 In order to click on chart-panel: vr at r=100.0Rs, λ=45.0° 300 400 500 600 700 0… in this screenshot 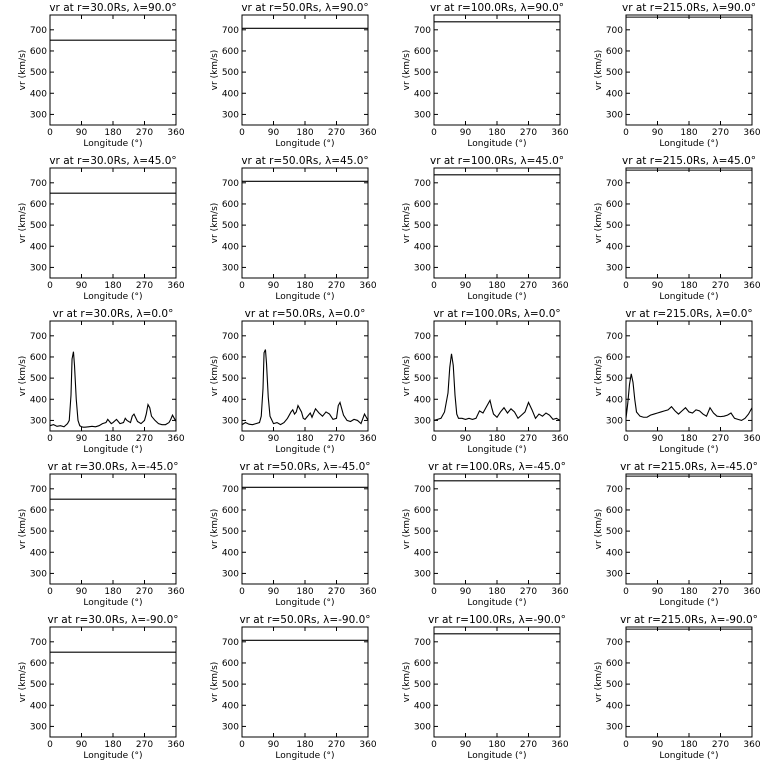, I will do `click(480, 229)`.